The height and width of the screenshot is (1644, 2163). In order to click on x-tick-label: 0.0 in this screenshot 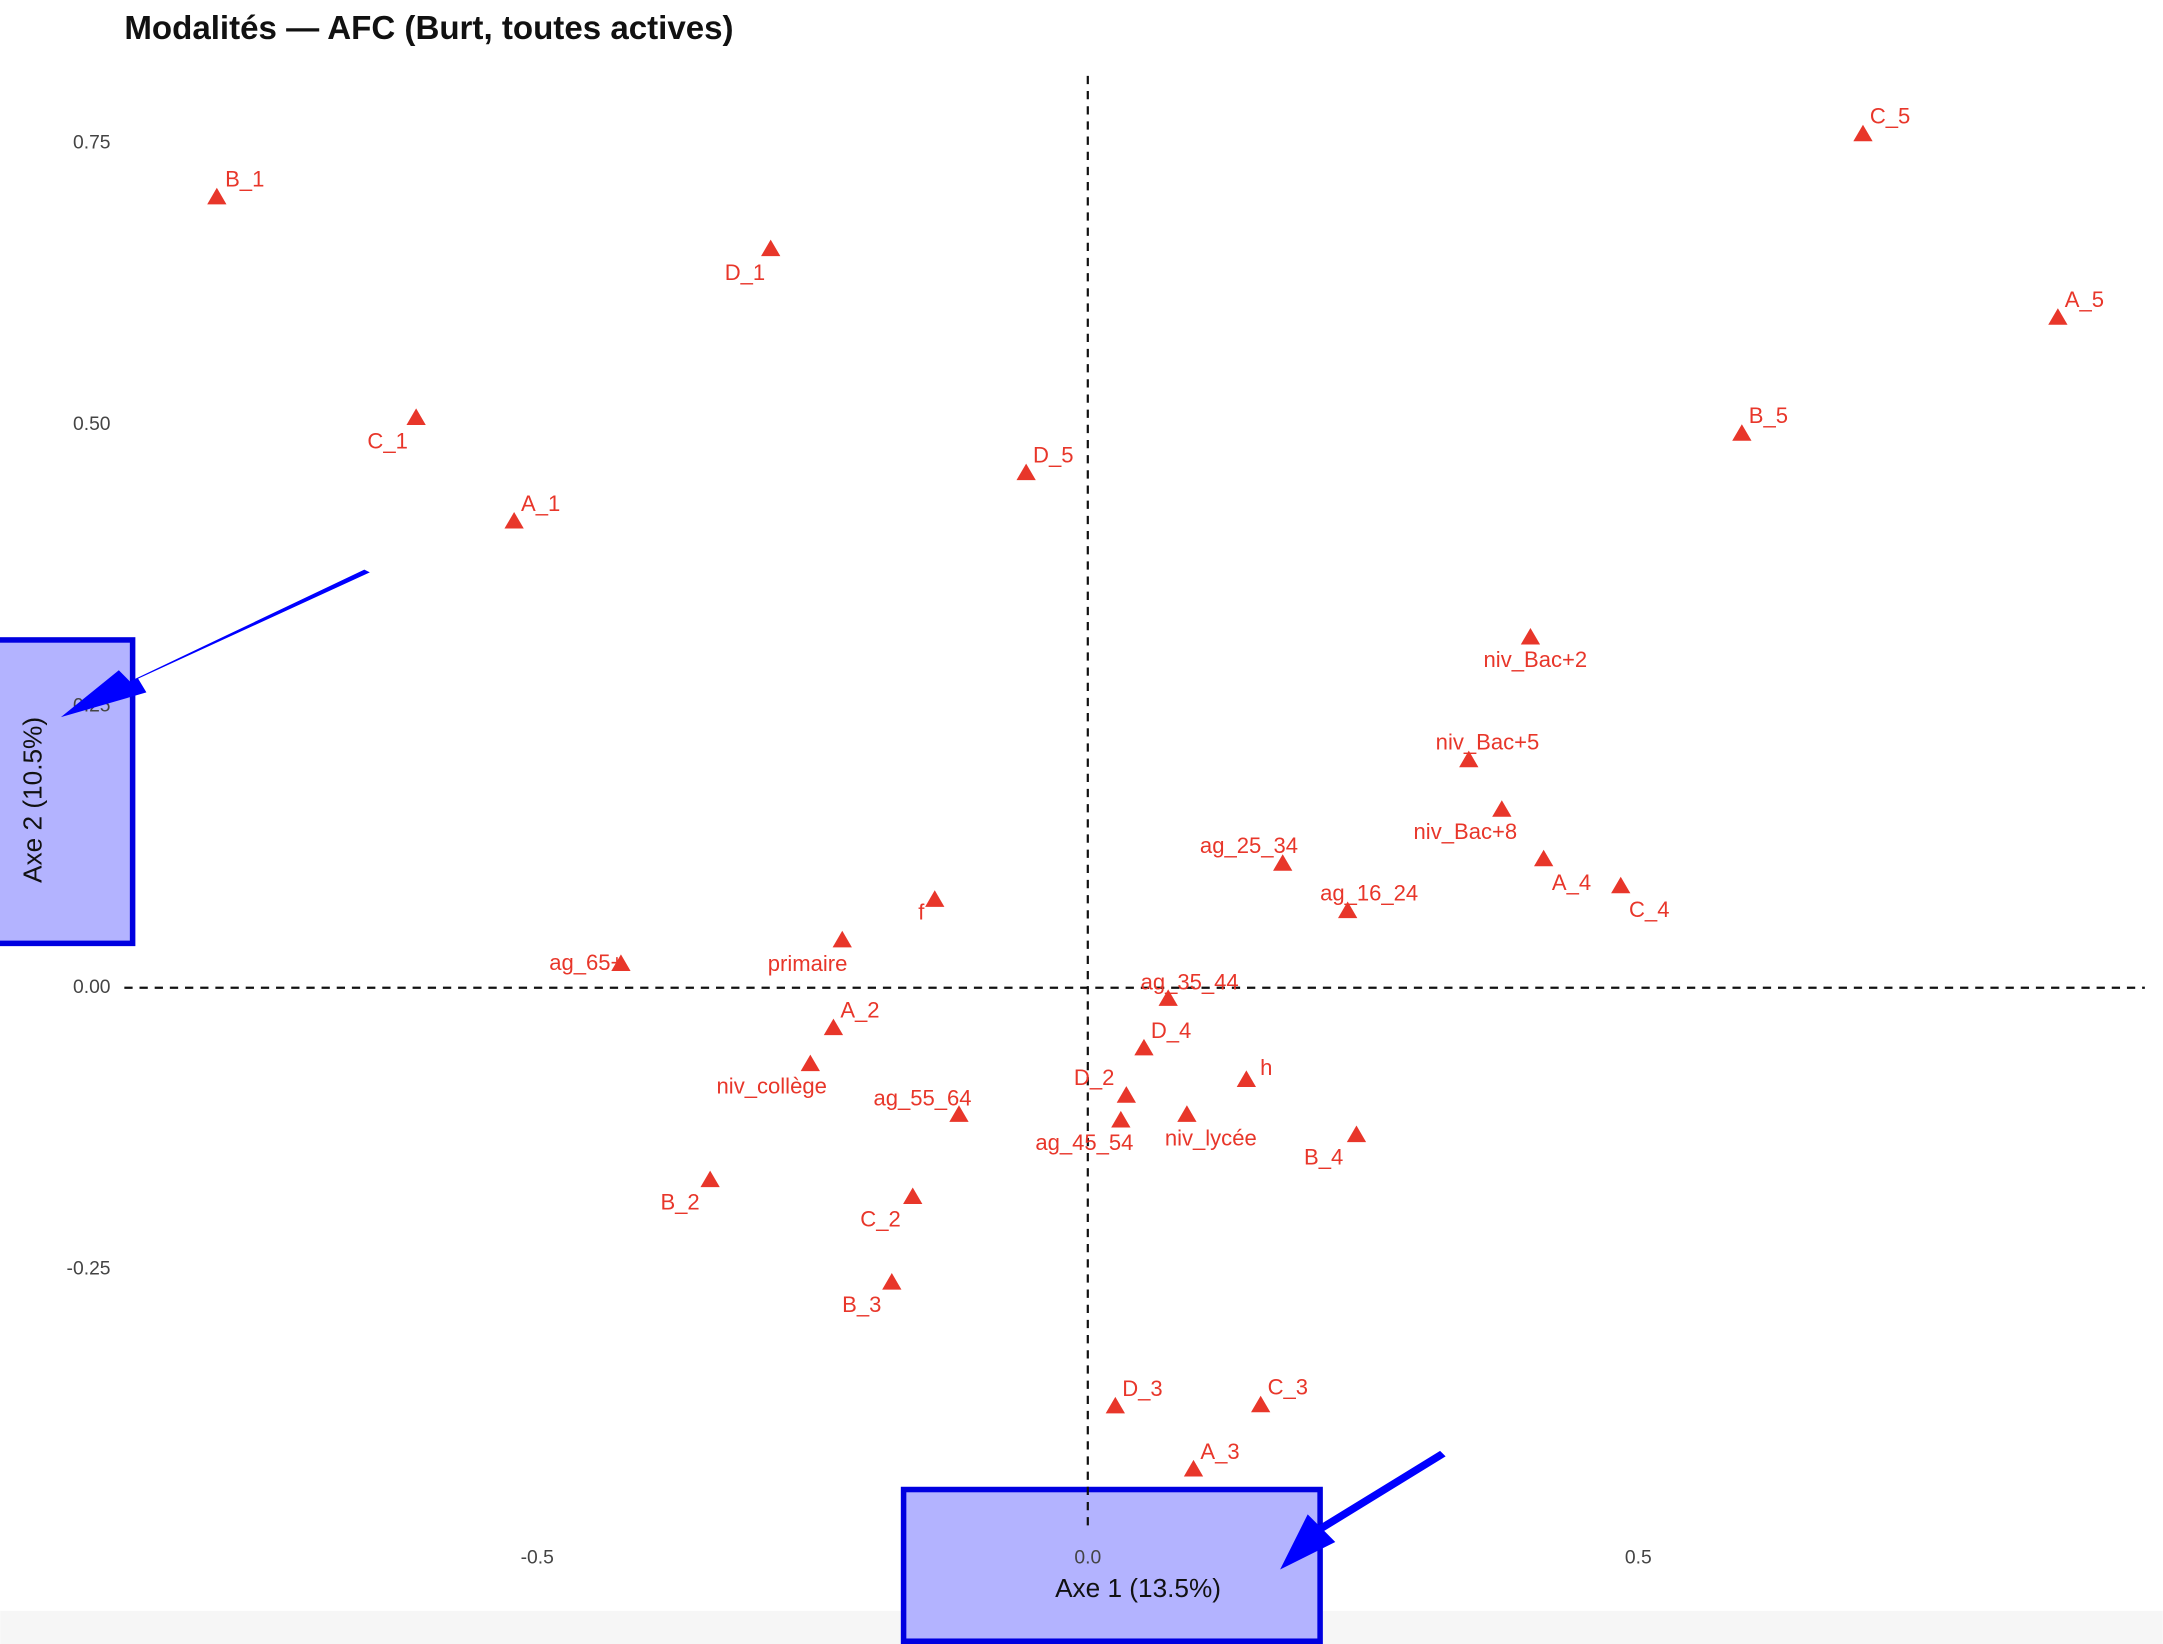, I will do `click(1087, 1558)`.